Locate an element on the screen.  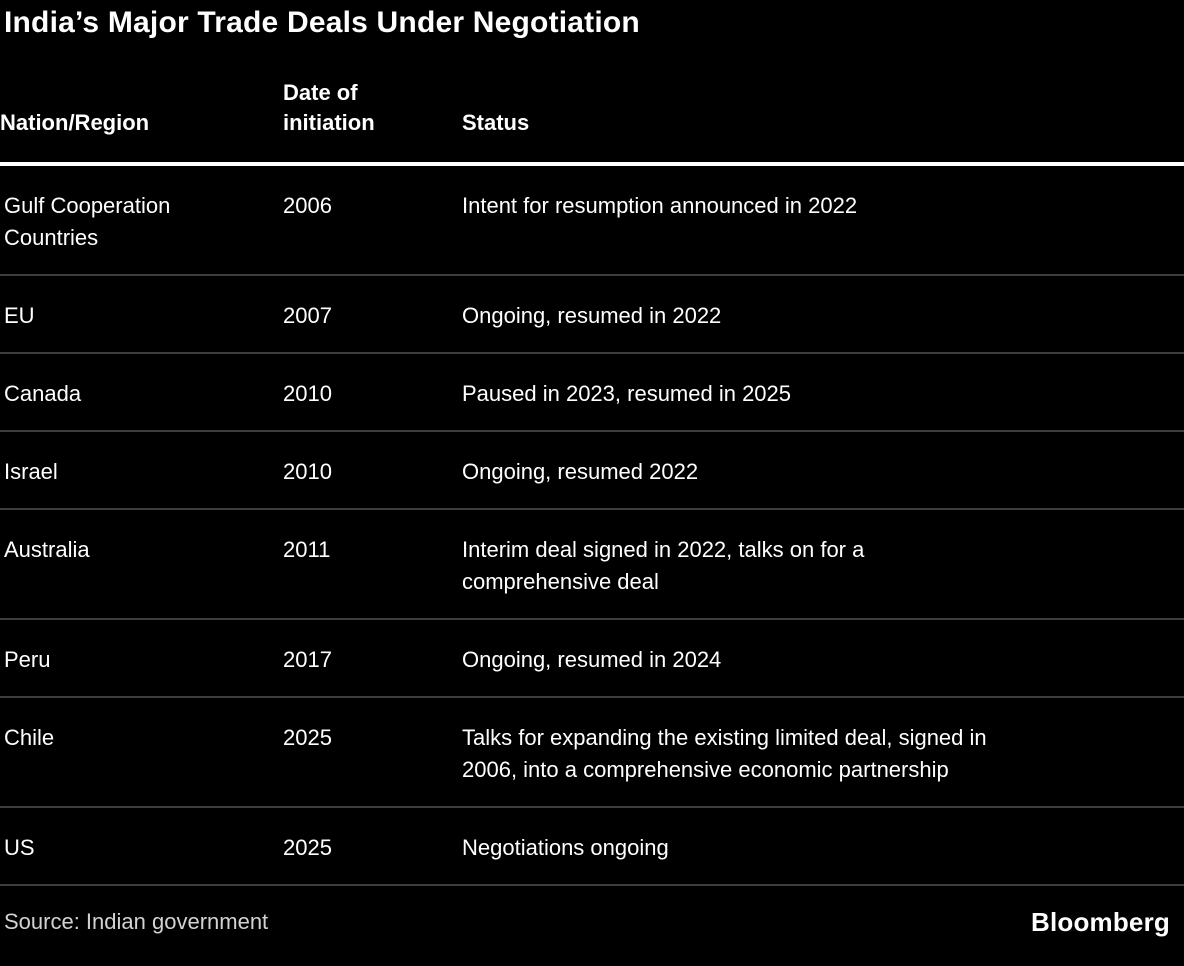
table-header: Nation/Region Date of initiation Status is located at coordinates (592, 104).